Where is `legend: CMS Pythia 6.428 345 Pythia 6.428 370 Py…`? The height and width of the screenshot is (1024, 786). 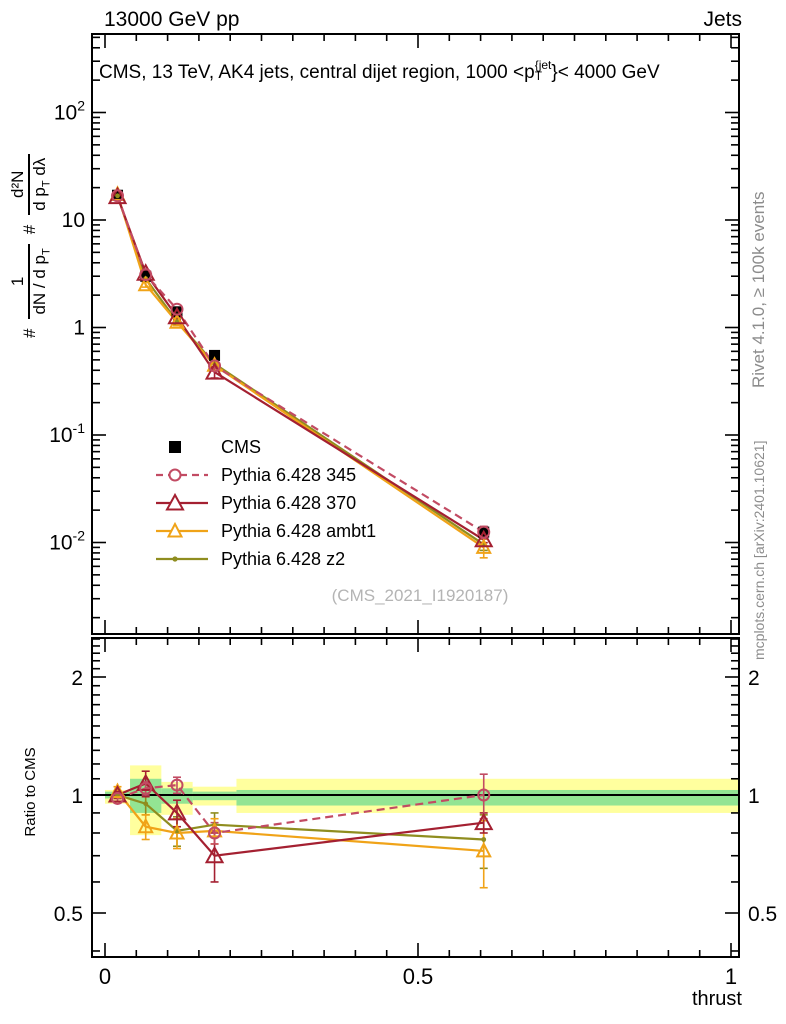
legend: CMS Pythia 6.428 345 Pythia 6.428 370 Py… is located at coordinates (264, 503).